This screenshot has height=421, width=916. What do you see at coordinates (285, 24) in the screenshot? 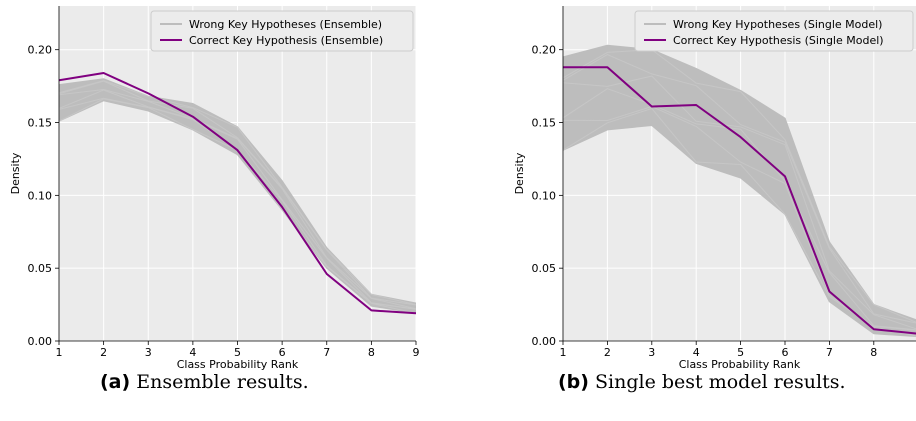
I see `legend-label: Wrong Key Hypotheses (Ensemble)` at bounding box center [285, 24].